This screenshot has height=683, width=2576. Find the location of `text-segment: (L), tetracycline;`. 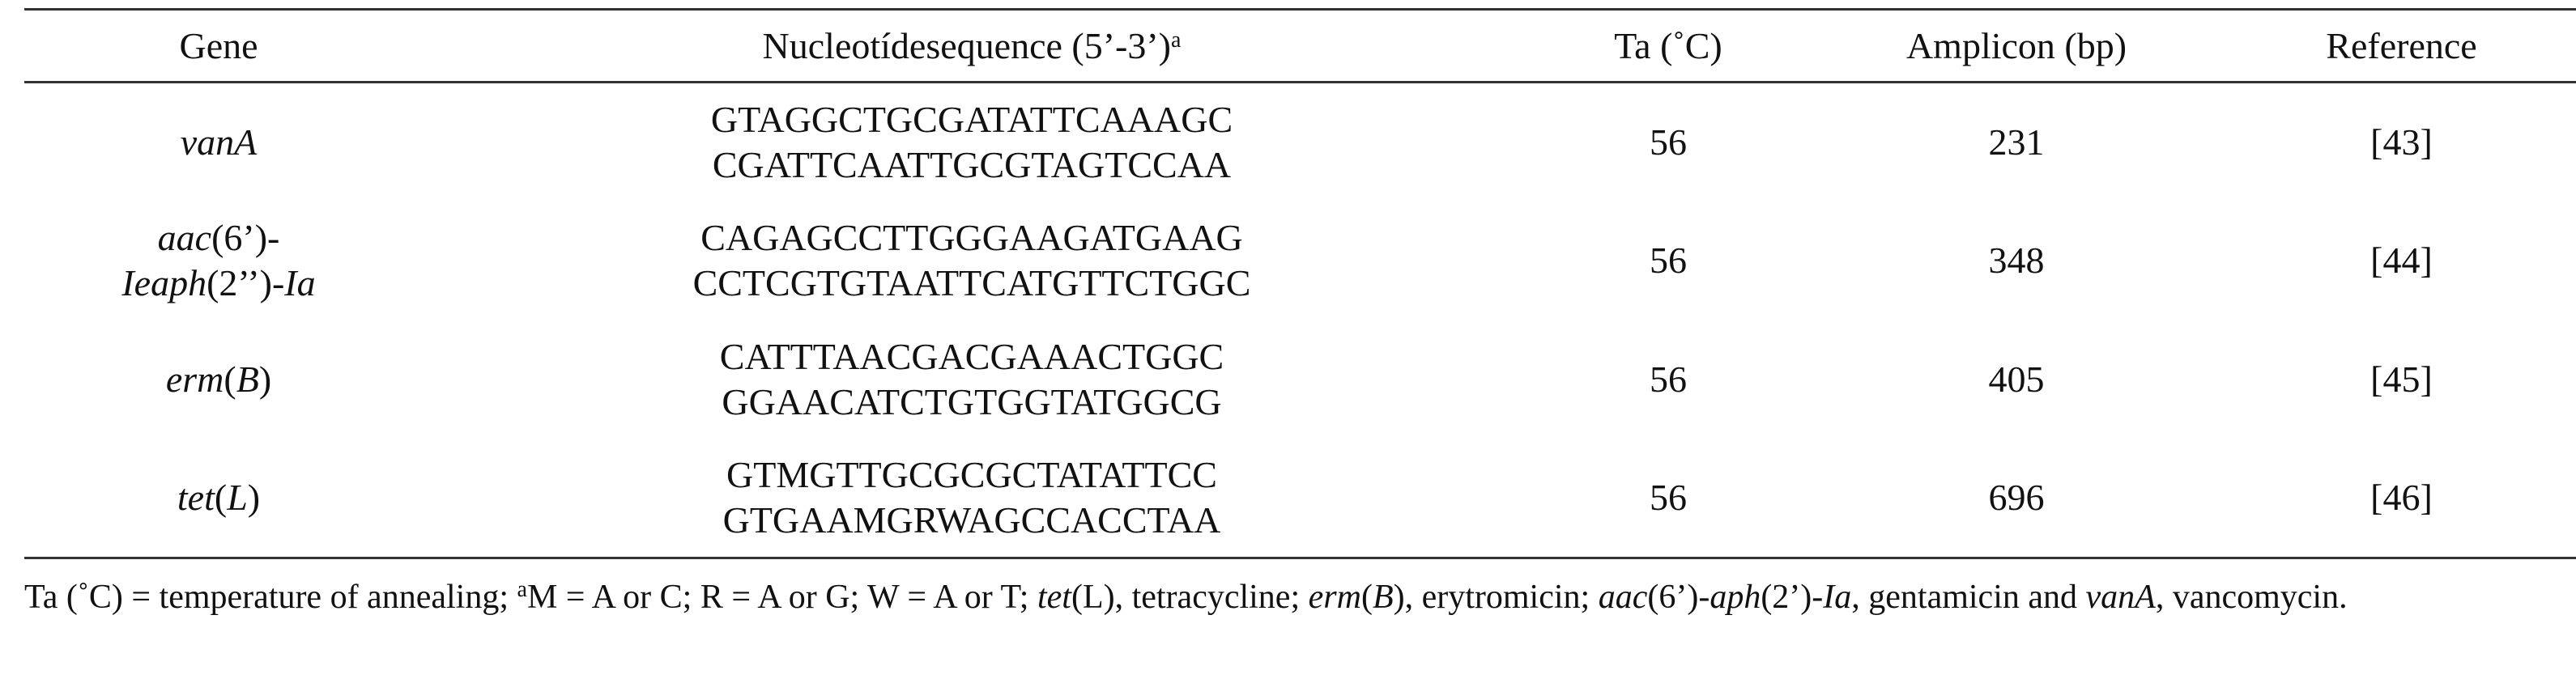

text-segment: (L), tetracycline; is located at coordinates (1190, 597).